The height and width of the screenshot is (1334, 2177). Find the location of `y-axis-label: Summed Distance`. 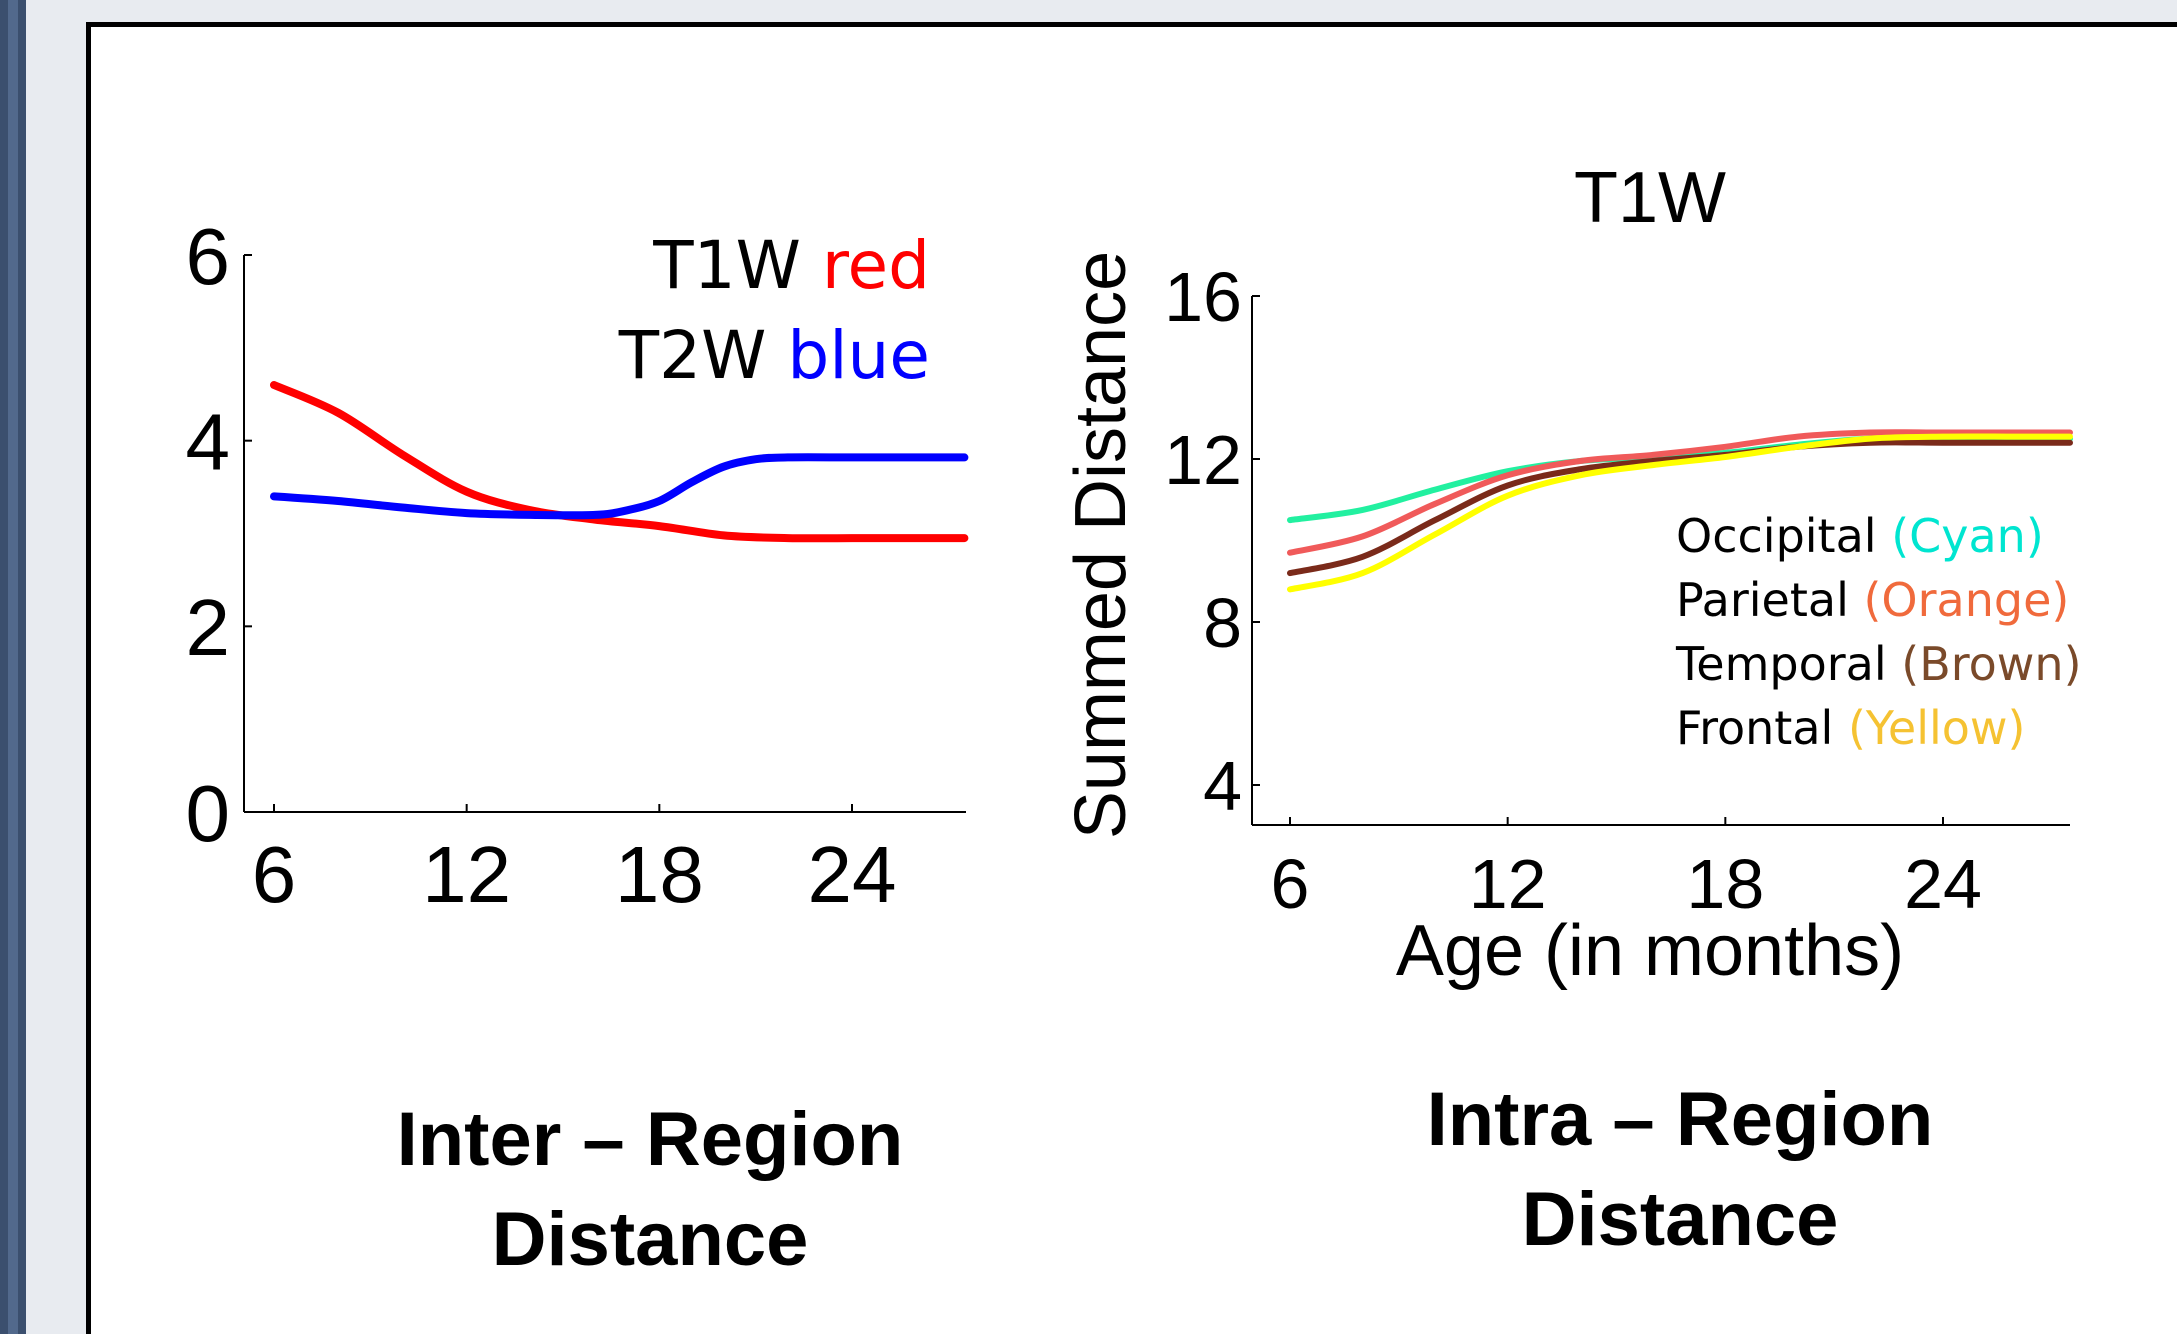

y-axis-label: Summed Distance is located at coordinates (1101, 545).